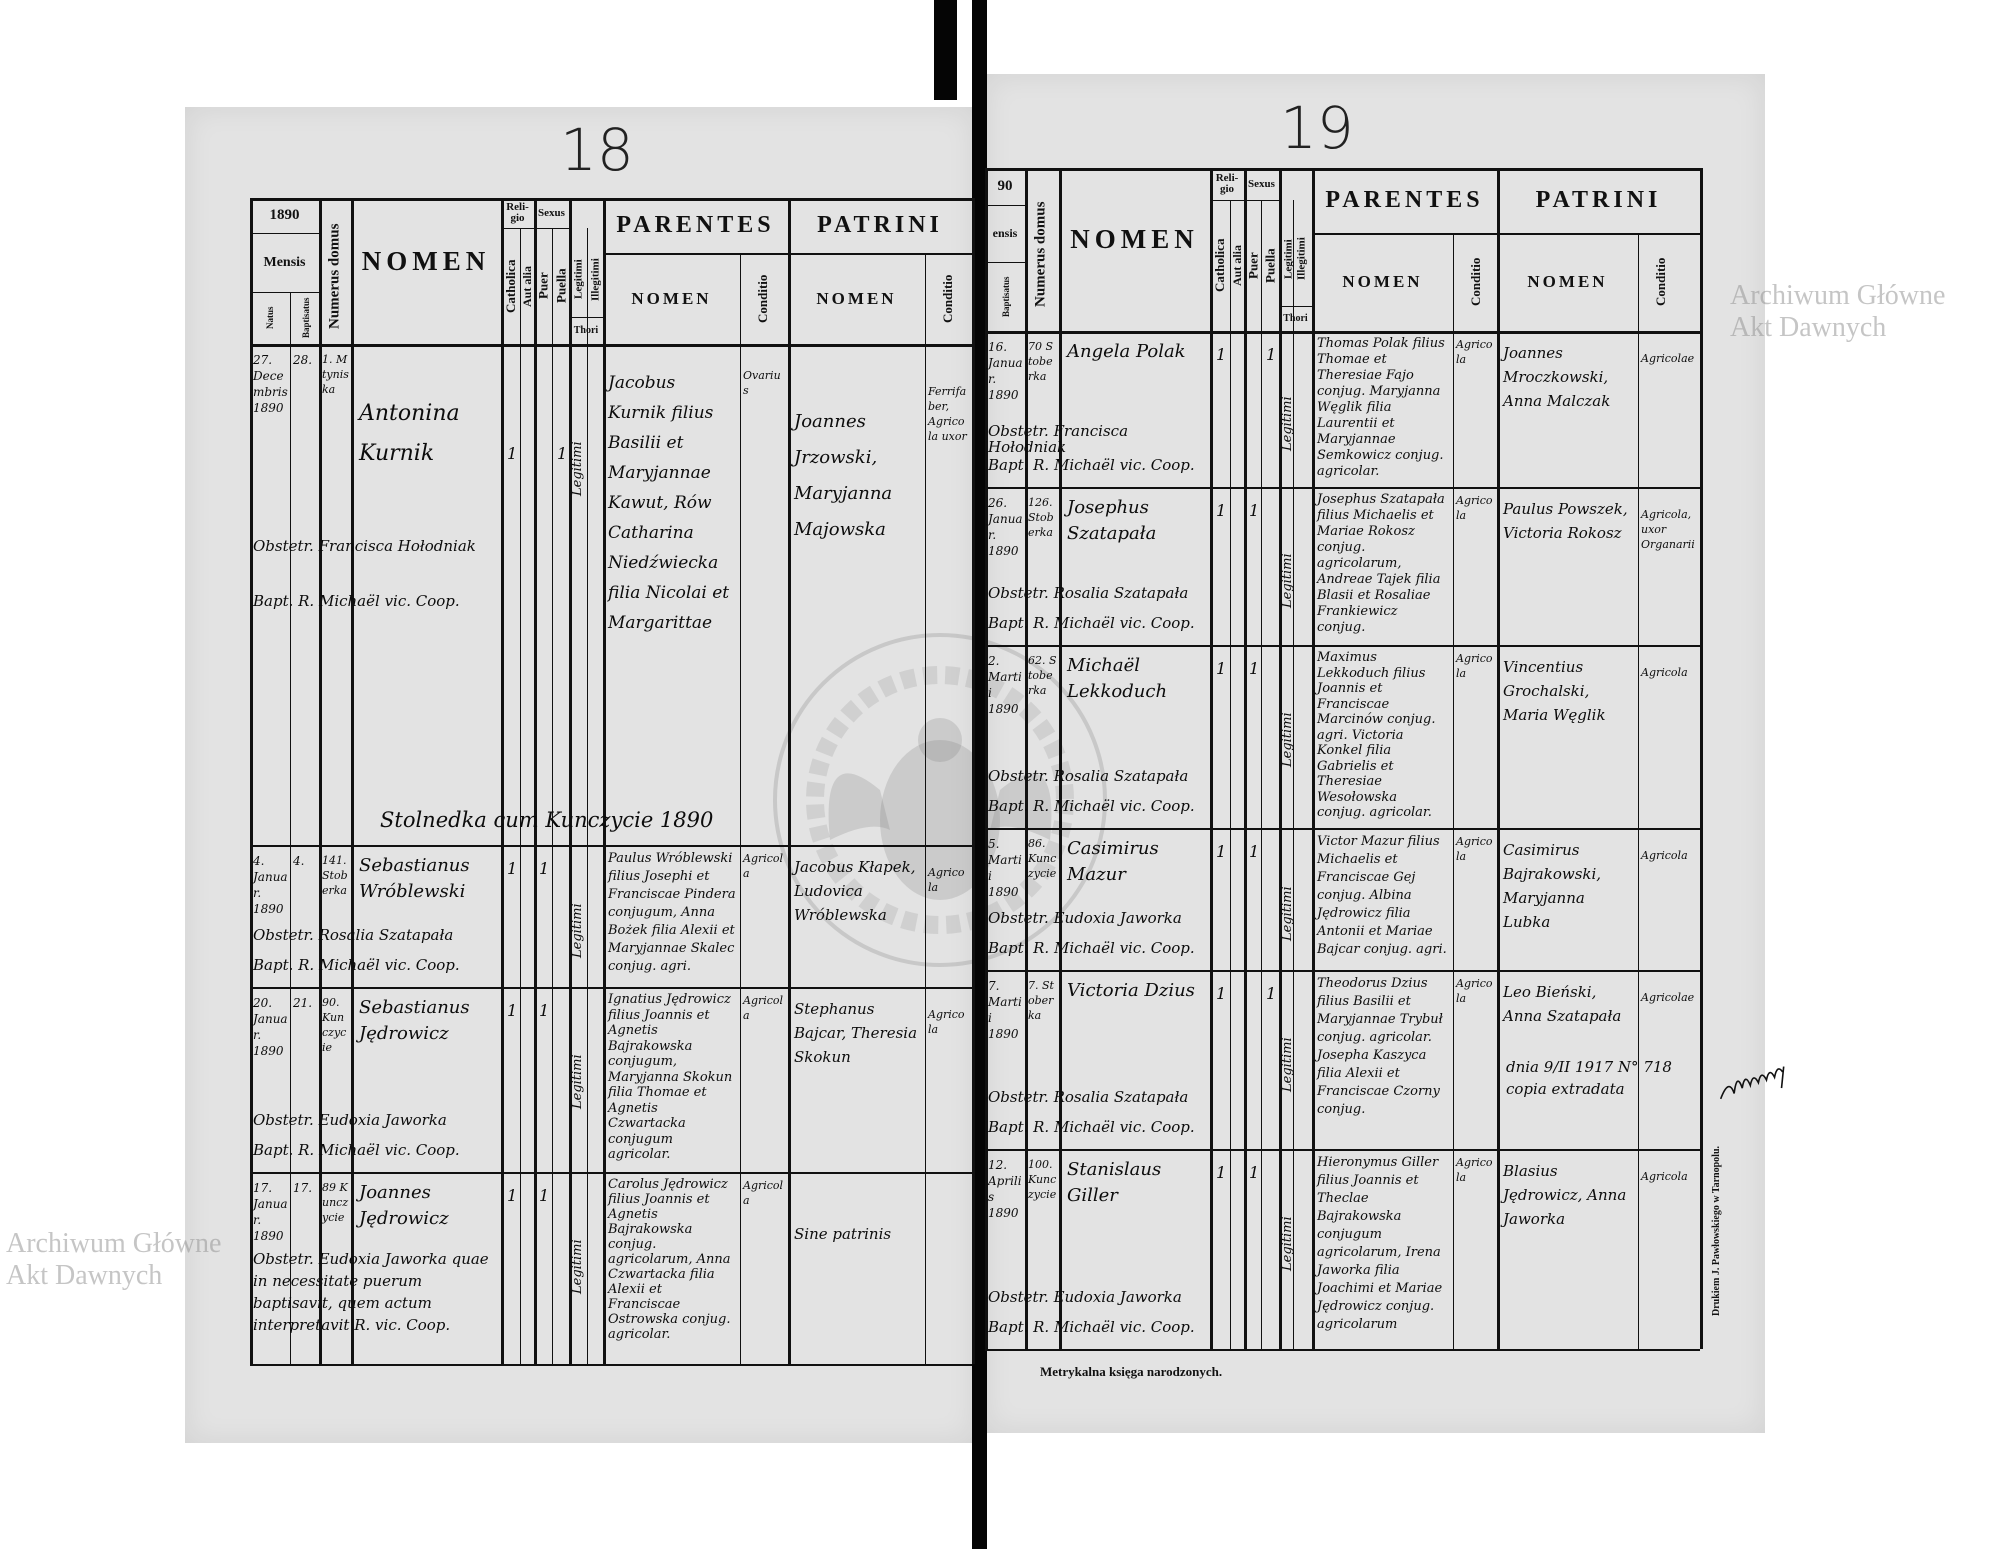  I want to click on godparents-occupation: Agricolae, so click(1668, 997).